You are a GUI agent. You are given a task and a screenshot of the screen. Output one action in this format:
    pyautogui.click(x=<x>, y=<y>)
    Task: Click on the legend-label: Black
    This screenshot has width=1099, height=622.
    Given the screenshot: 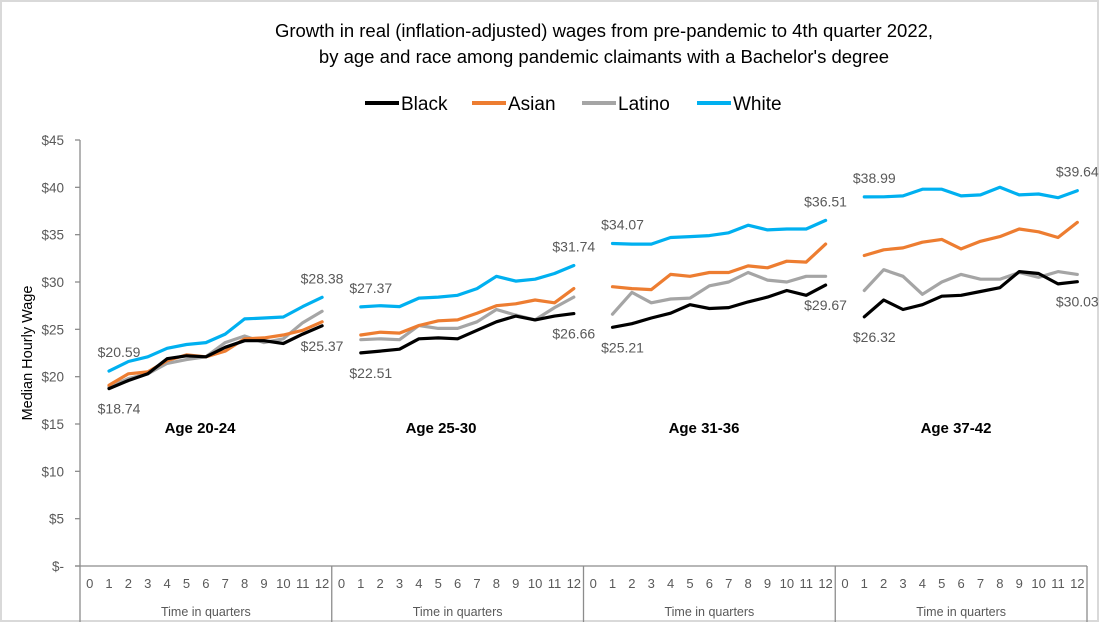 What is the action you would take?
    pyautogui.click(x=424, y=104)
    